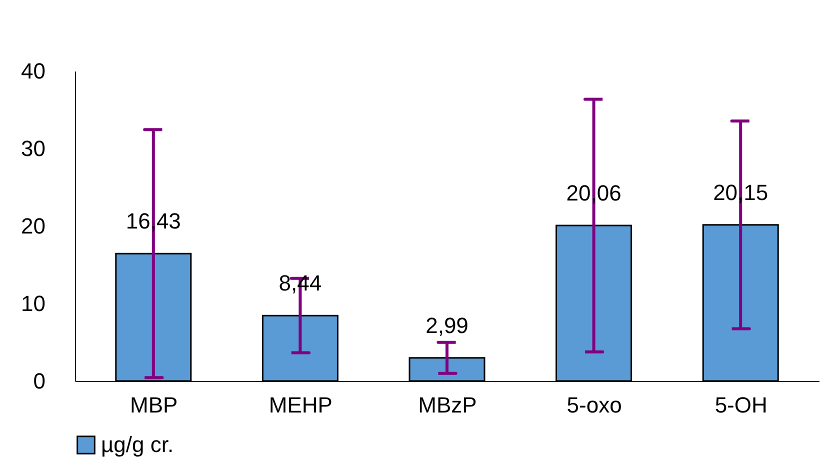 The image size is (829, 467). I want to click on y-tick-label: 0, so click(39, 381).